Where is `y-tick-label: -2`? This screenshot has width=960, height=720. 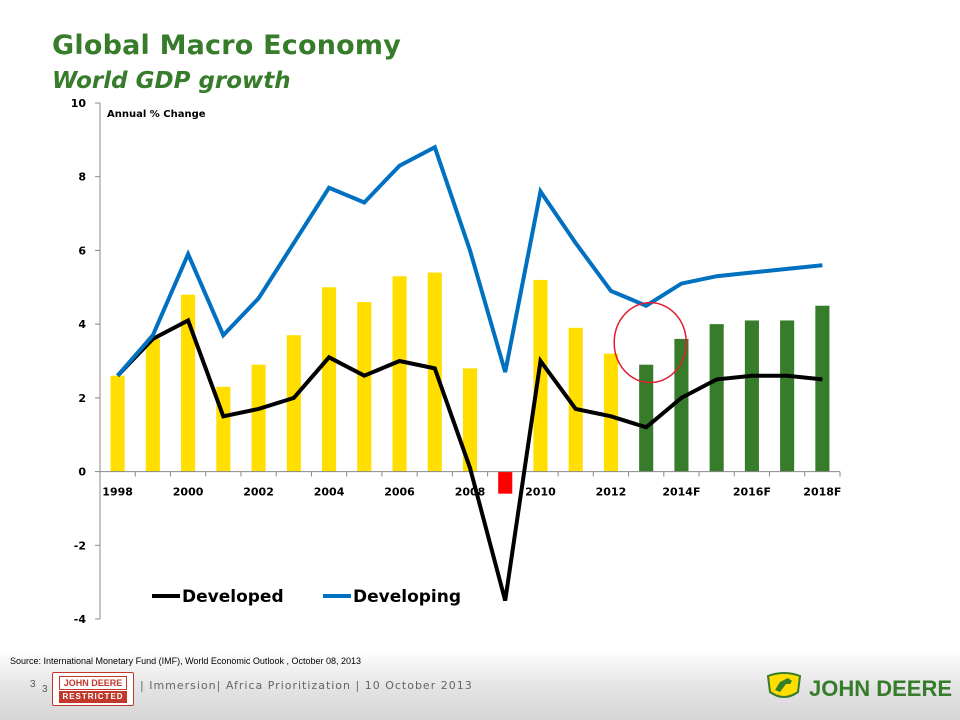 y-tick-label: -2 is located at coordinates (80, 545).